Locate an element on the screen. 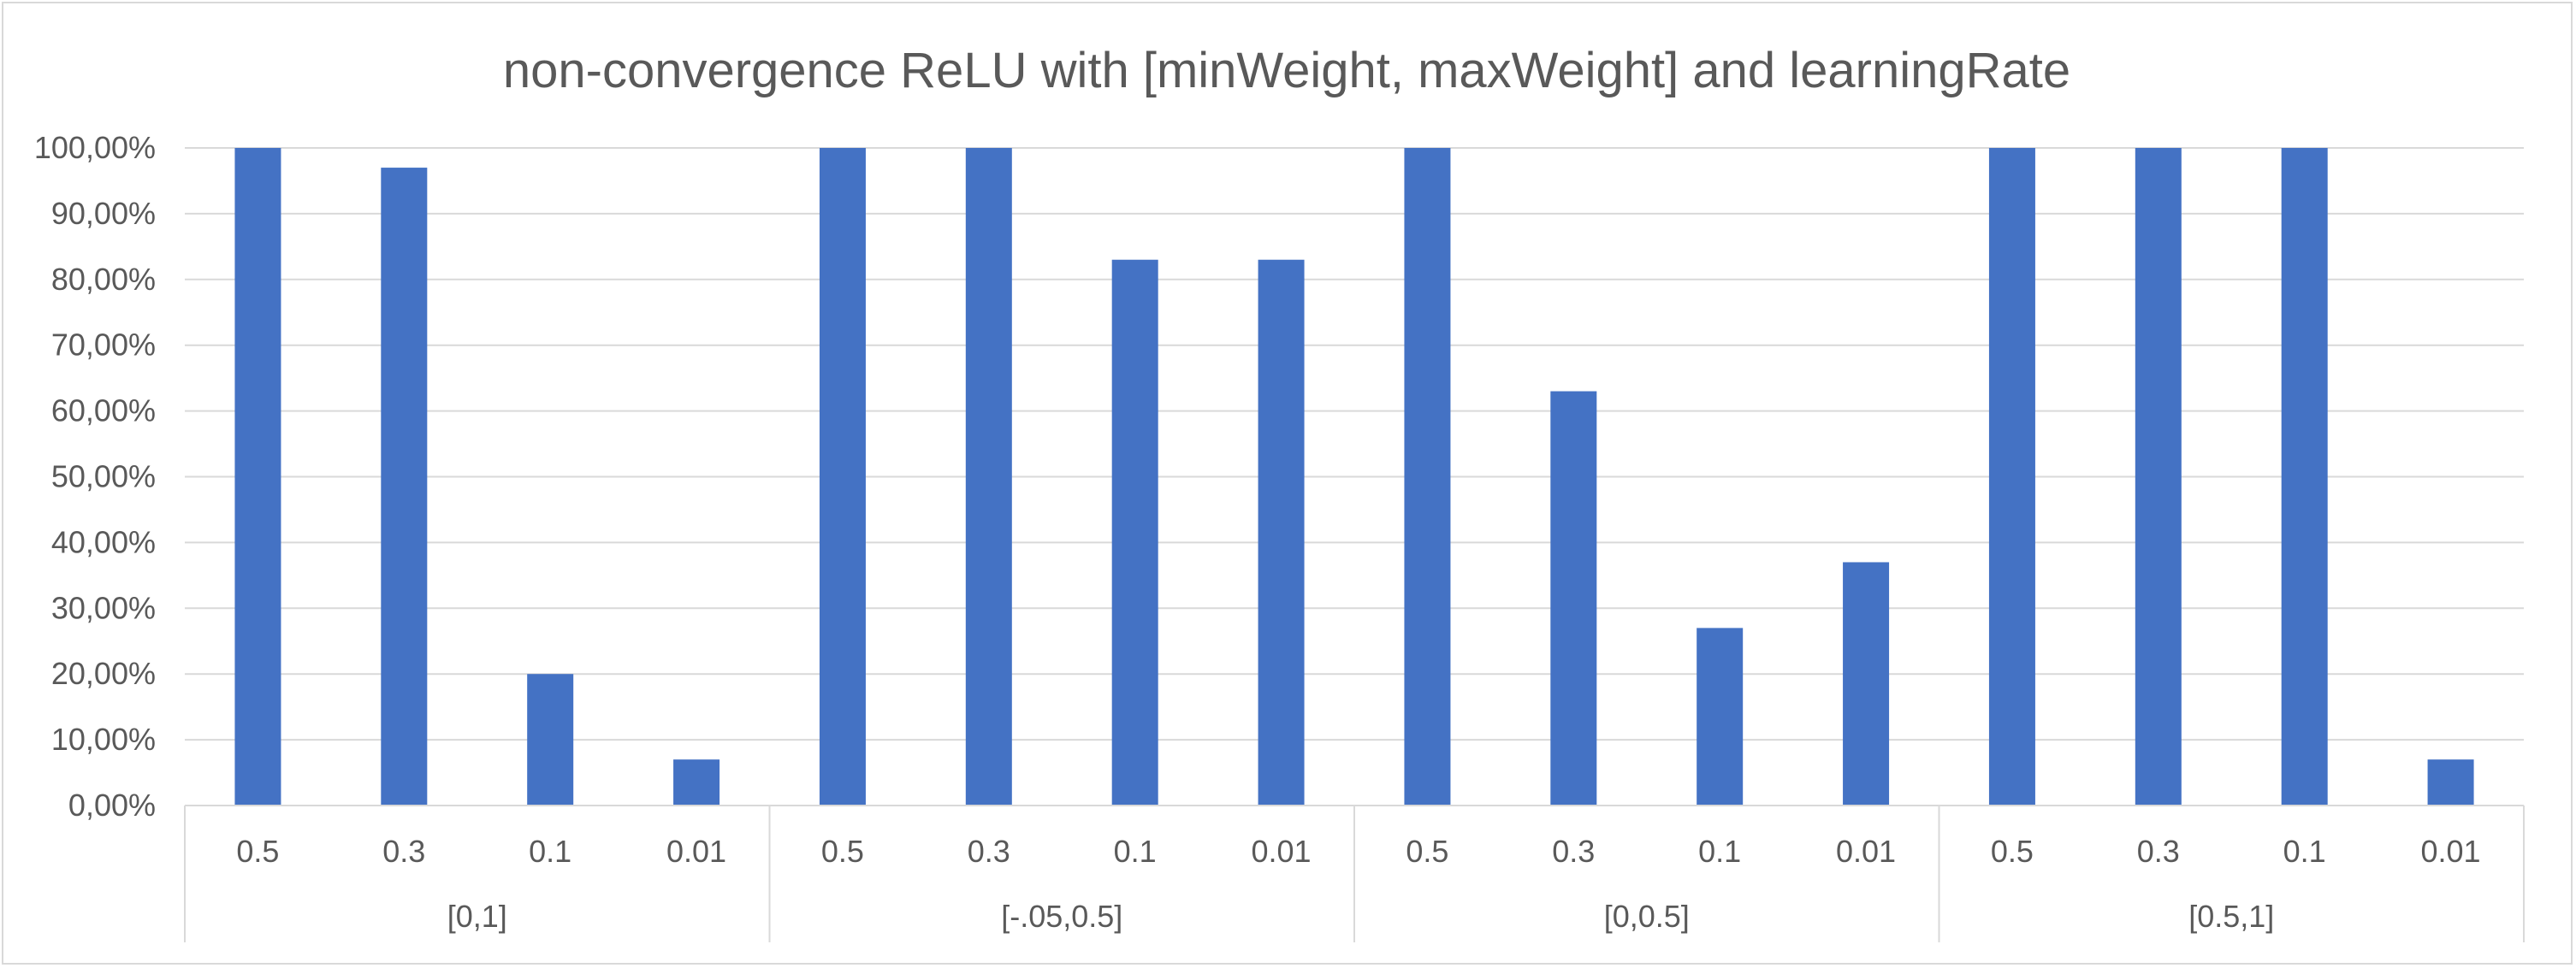 The image size is (2576, 968). y-tick-label: 50,00% is located at coordinates (103, 476).